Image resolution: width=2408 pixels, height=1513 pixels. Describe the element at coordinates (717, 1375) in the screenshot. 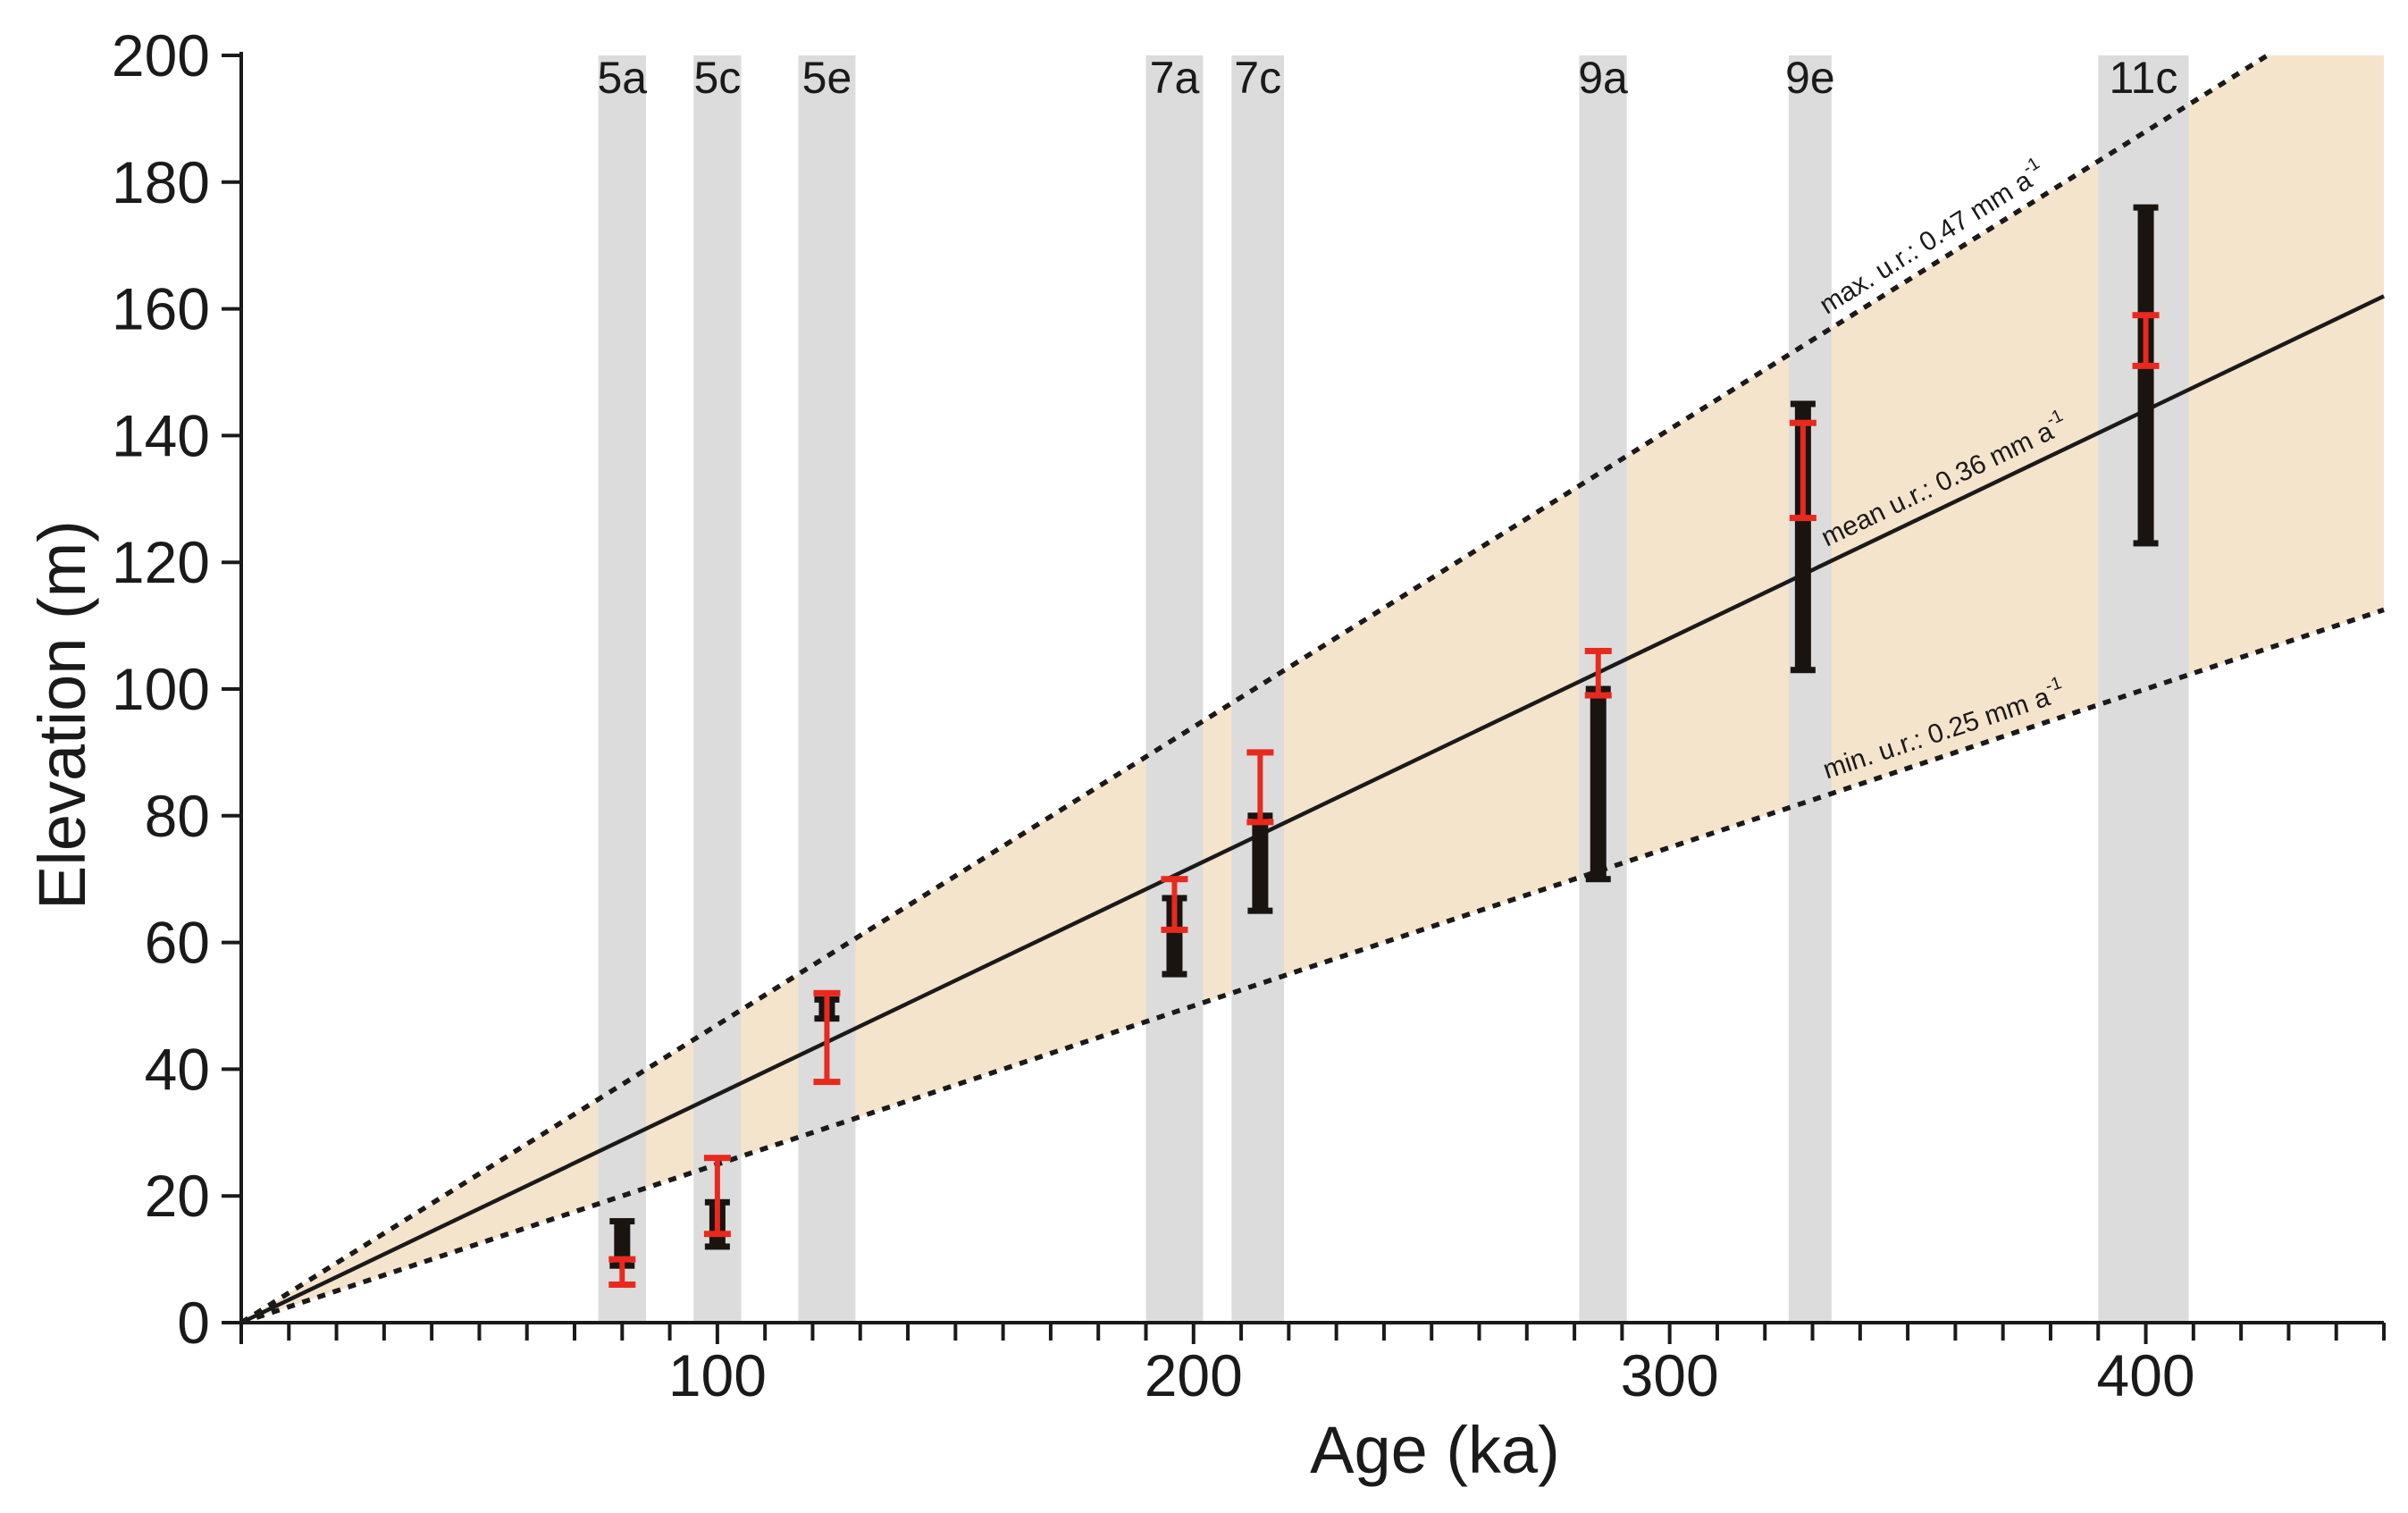

I see `x-tick-label: 100` at that location.